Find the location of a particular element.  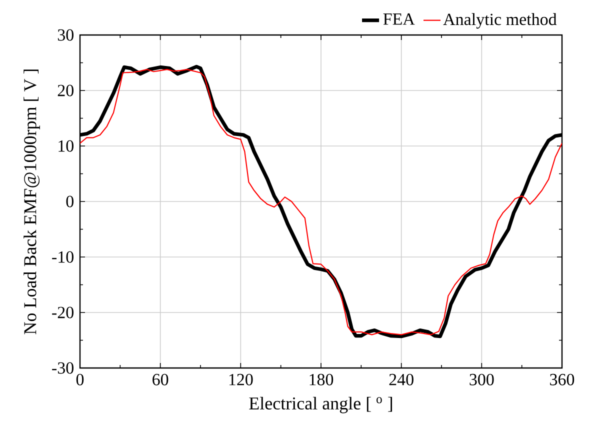

x-tick-label: 120 is located at coordinates (241, 380).